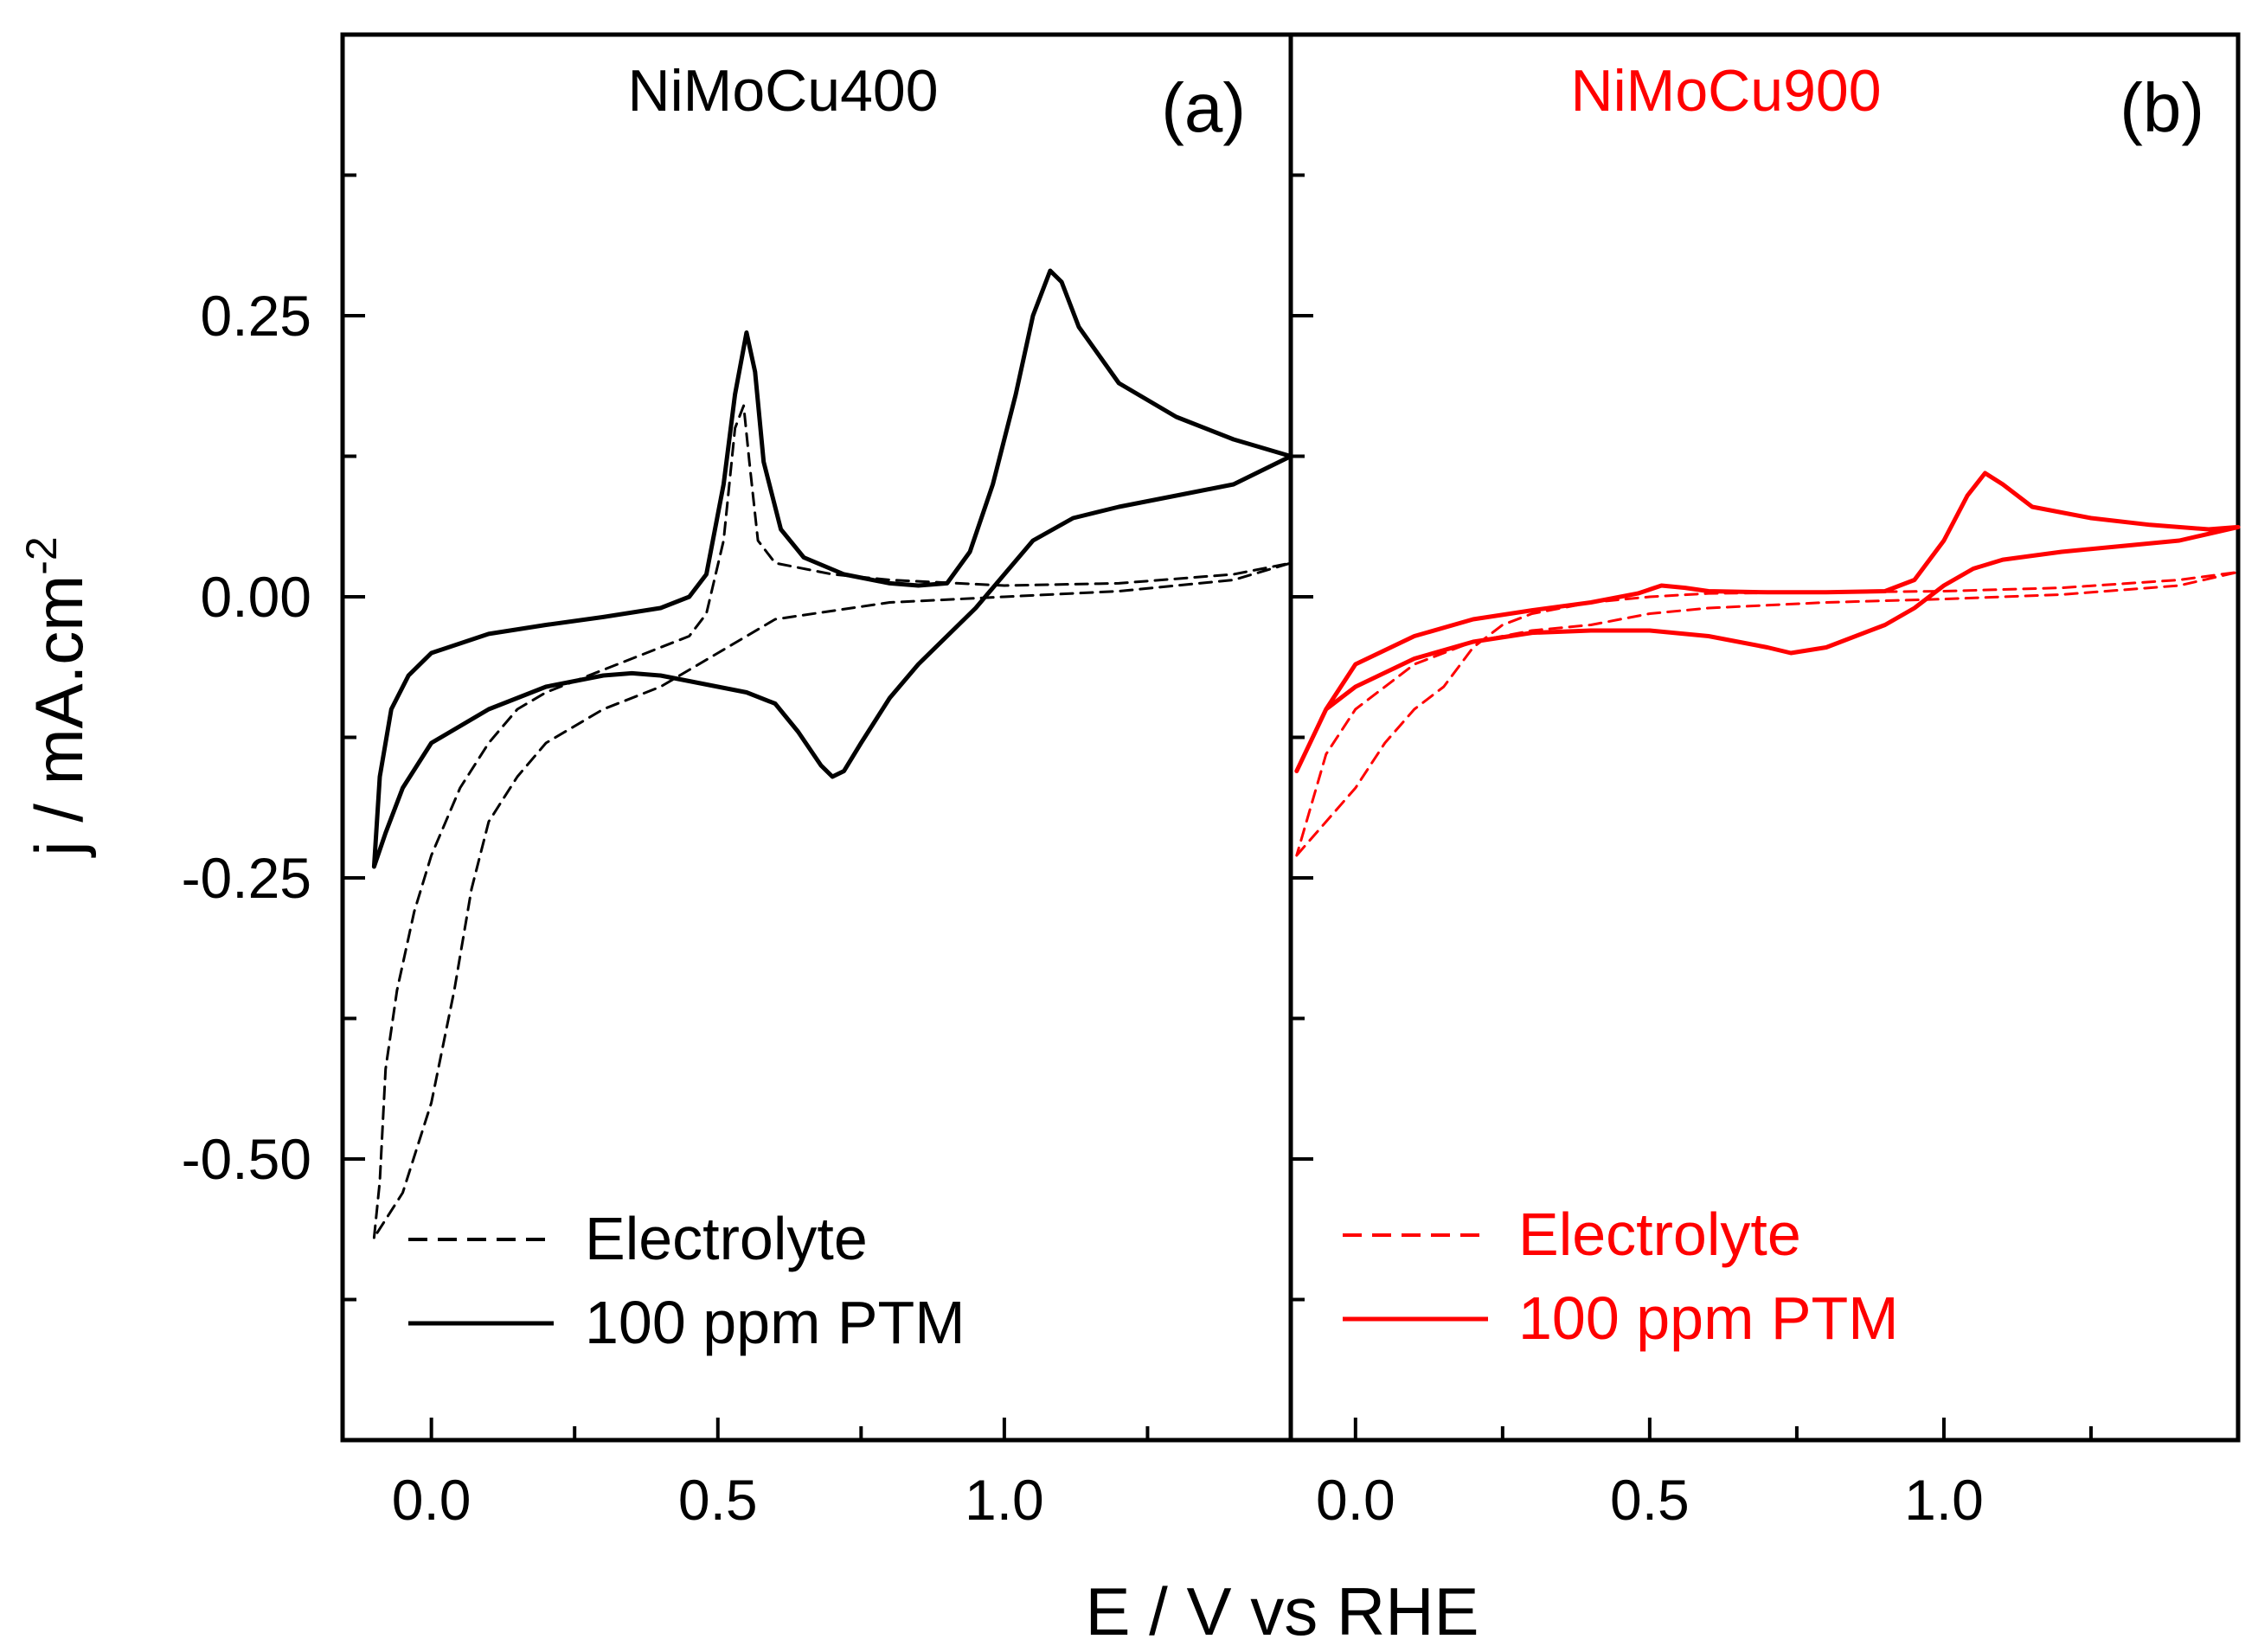 Image resolution: width=2258 pixels, height=1652 pixels. Describe the element at coordinates (57, 696) in the screenshot. I see `y-axis-label: j / mA.cm-2` at that location.